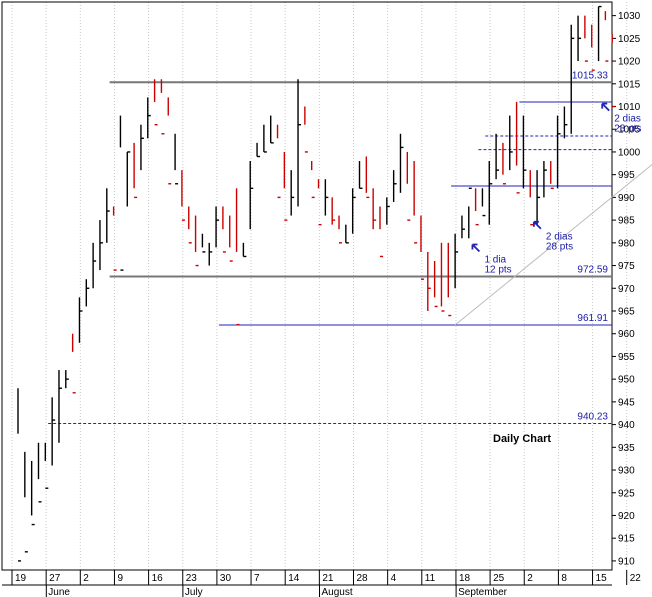  What do you see at coordinates (629, 84) in the screenshot?
I see `y-tick-label: 1015` at bounding box center [629, 84].